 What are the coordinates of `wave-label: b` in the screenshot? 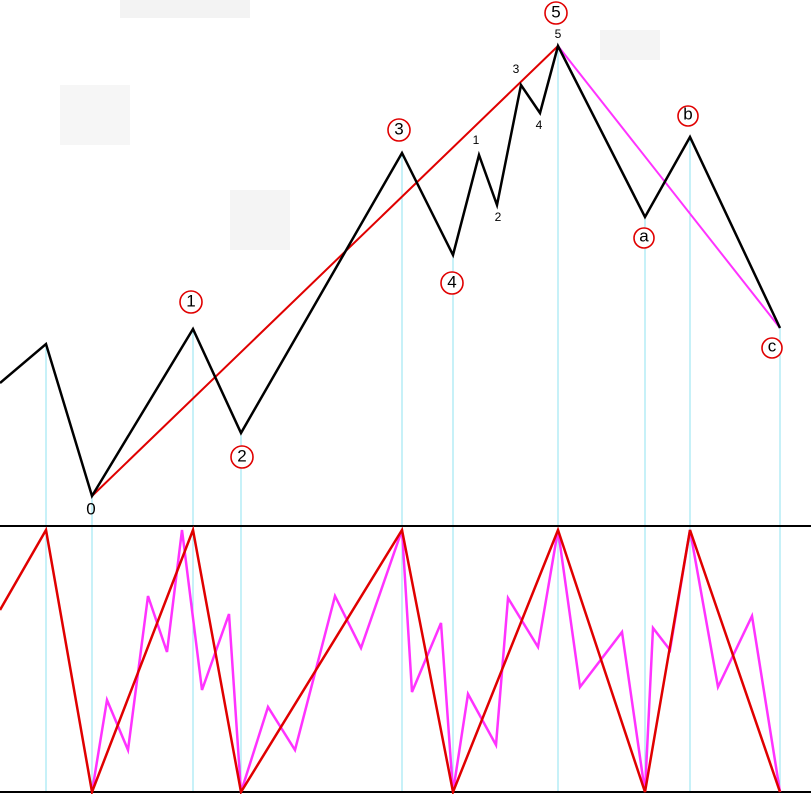 It's located at (687, 113).